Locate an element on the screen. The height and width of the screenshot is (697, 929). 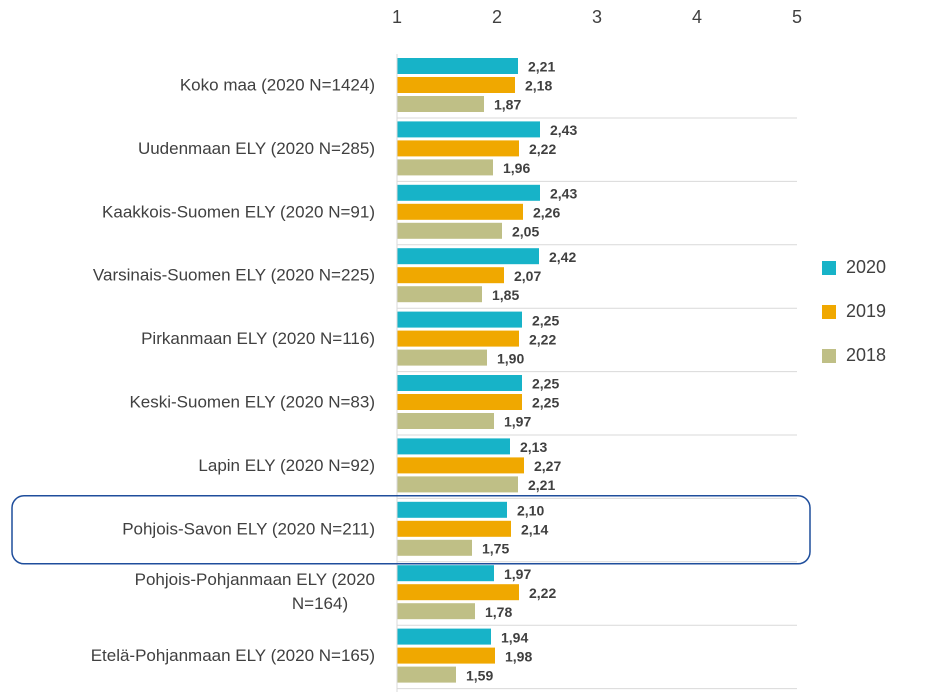
legend-label: 2020 is located at coordinates (866, 267).